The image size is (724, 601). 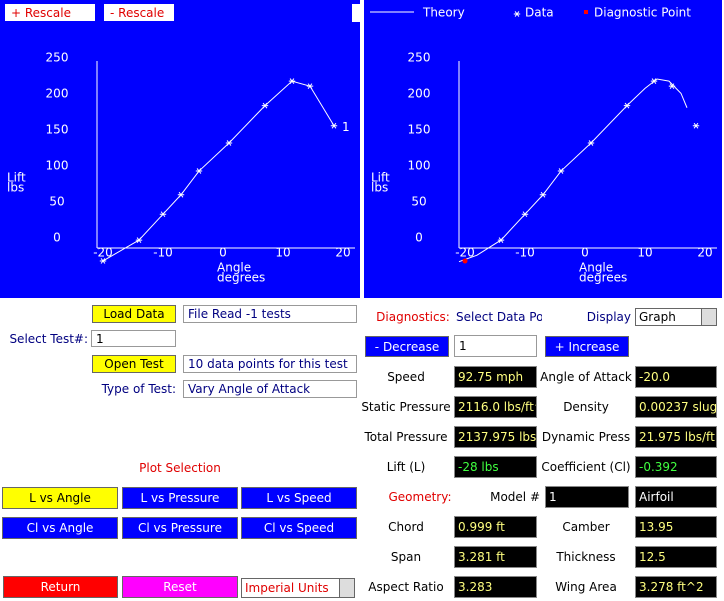 What do you see at coordinates (406, 467) in the screenshot?
I see `readout-label: Lift (L)` at bounding box center [406, 467].